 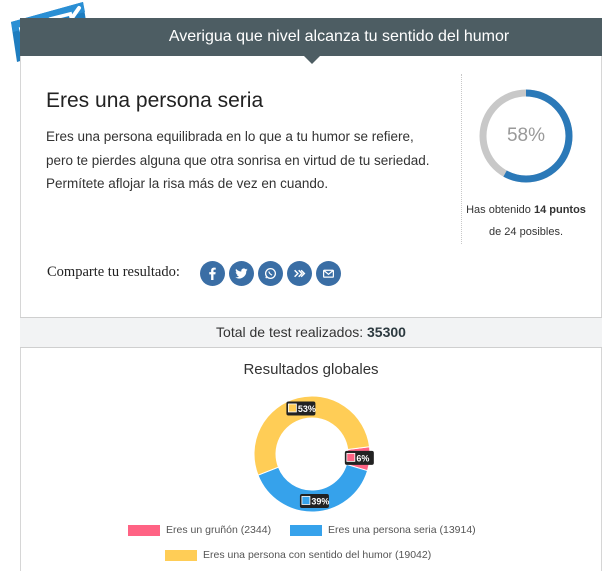 What do you see at coordinates (386, 332) in the screenshot?
I see `total-tests-count: 35300` at bounding box center [386, 332].